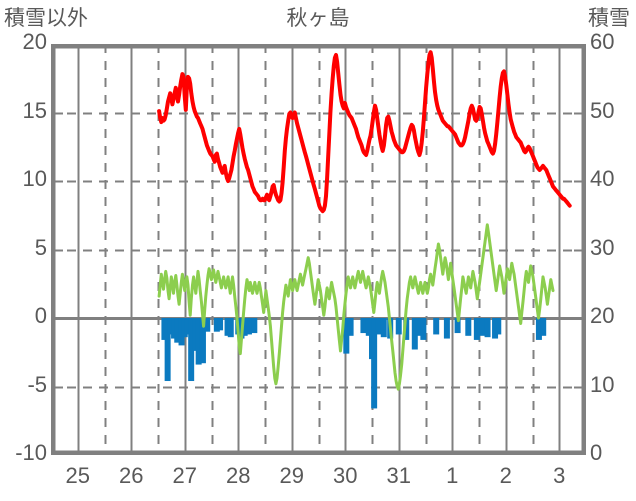  I want to click on right-axis-tick-20: 20, so click(602, 315).